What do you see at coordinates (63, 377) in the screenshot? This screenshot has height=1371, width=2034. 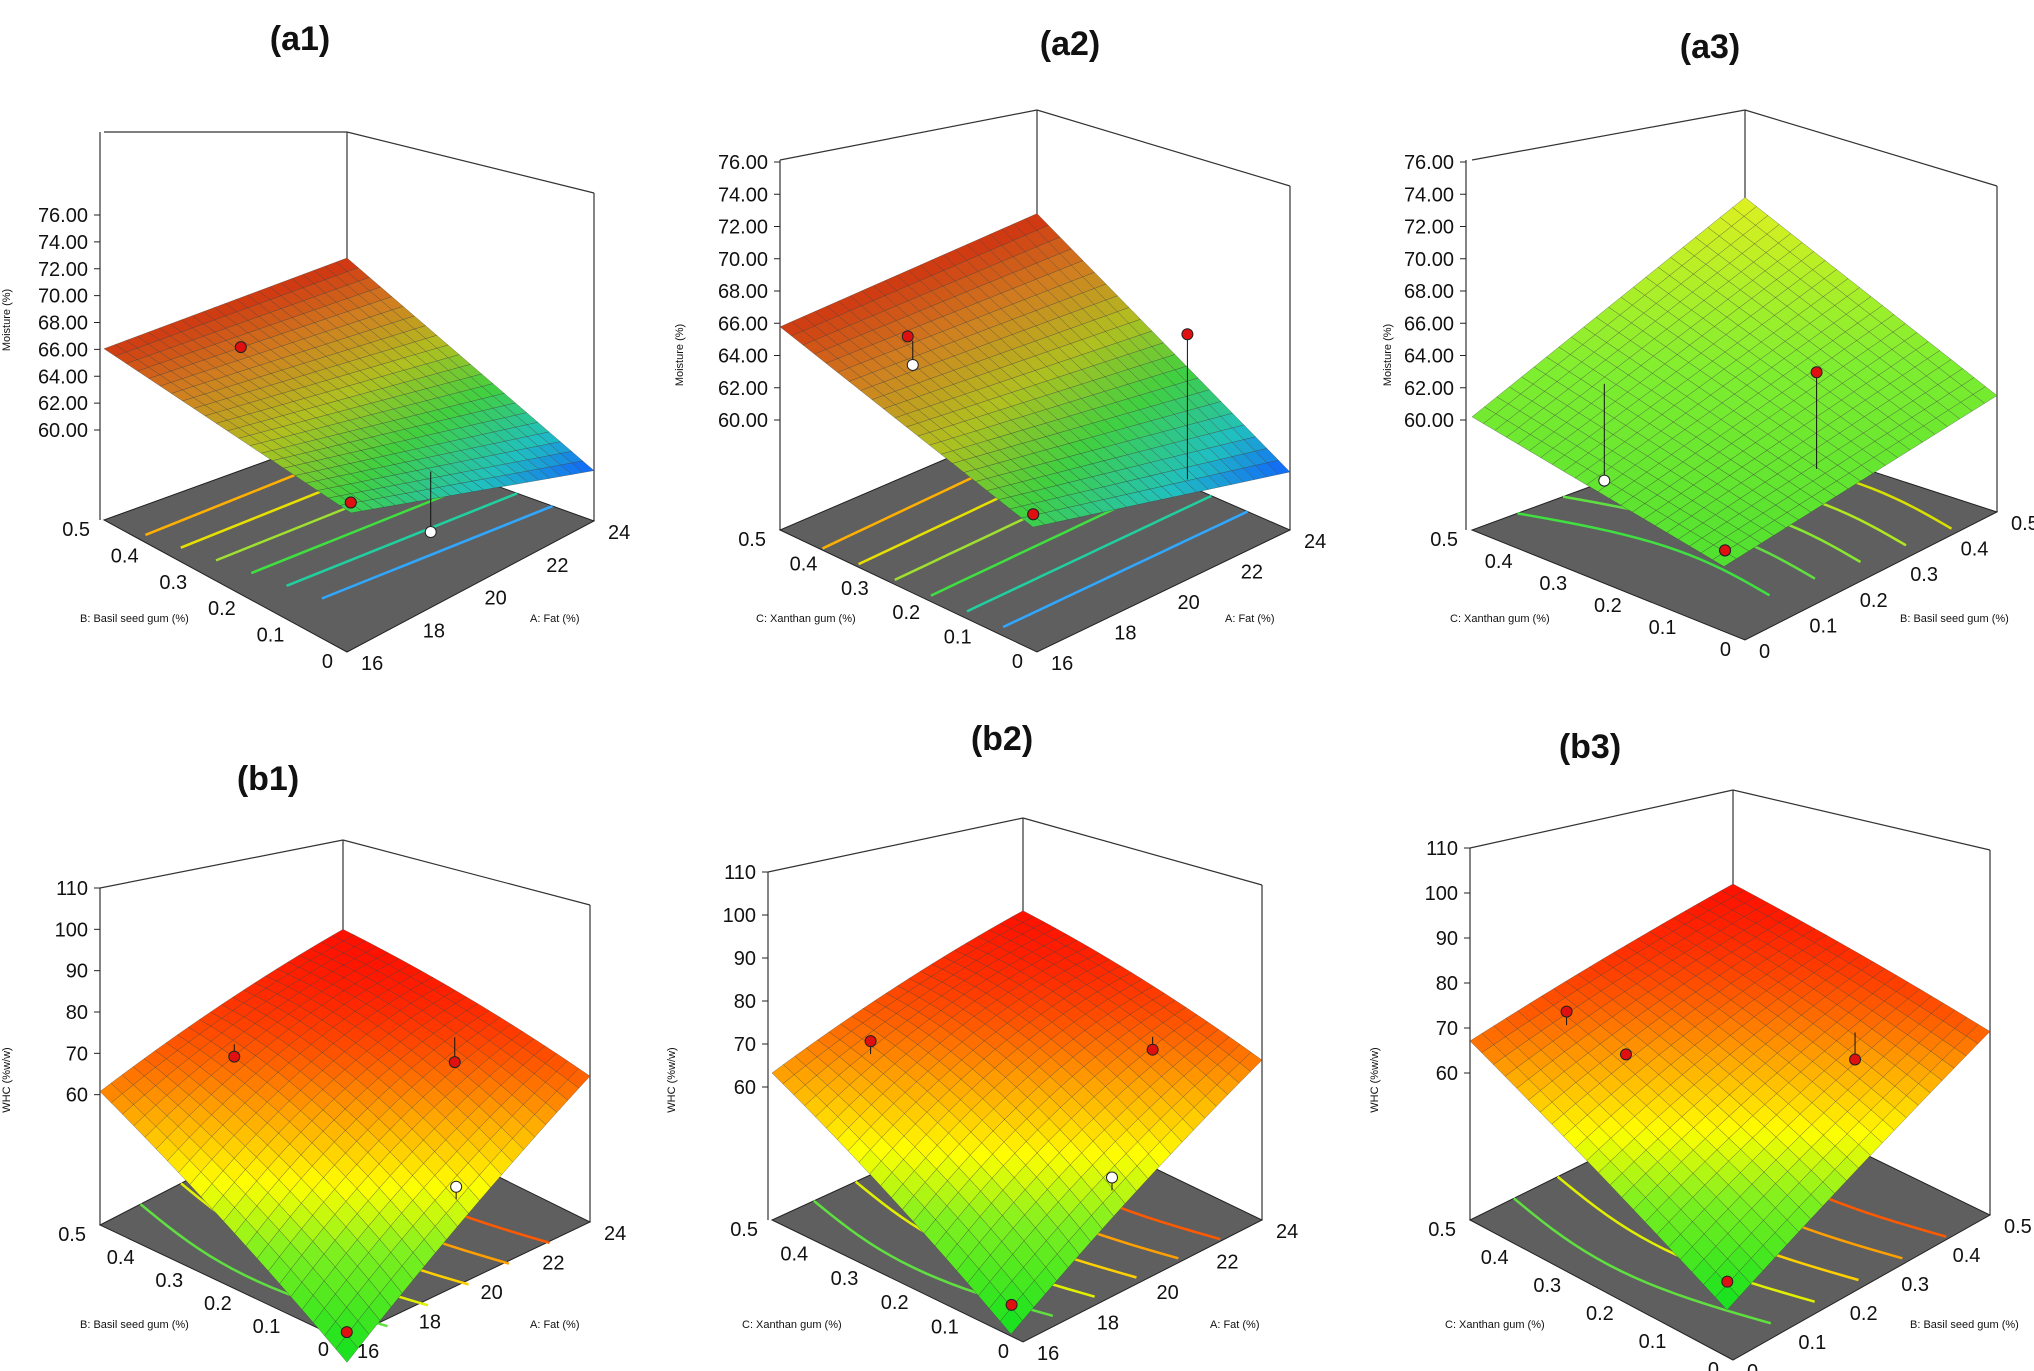 I see `z-tick-label: 64.00` at bounding box center [63, 377].